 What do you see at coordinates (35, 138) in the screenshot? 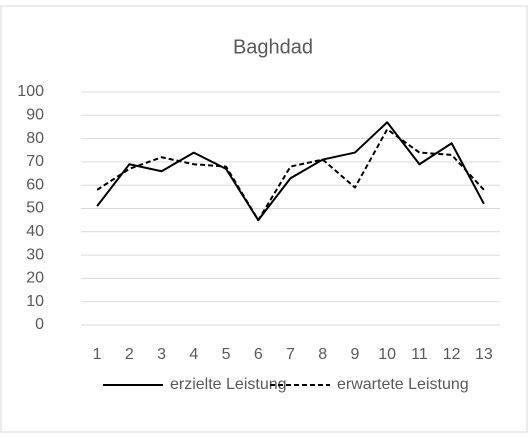
I see `y-tick-label: 80` at bounding box center [35, 138].